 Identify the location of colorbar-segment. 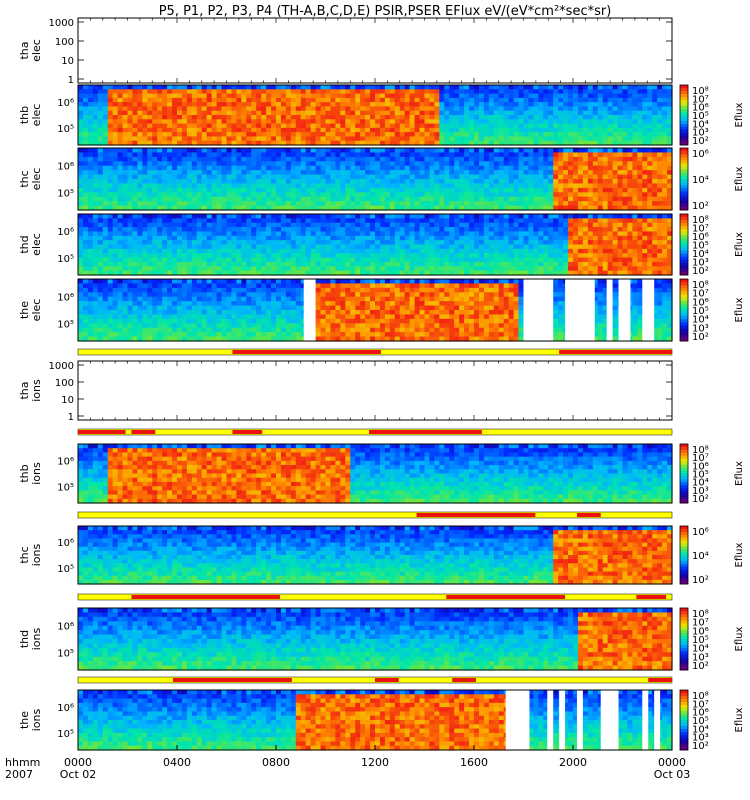
(684, 108).